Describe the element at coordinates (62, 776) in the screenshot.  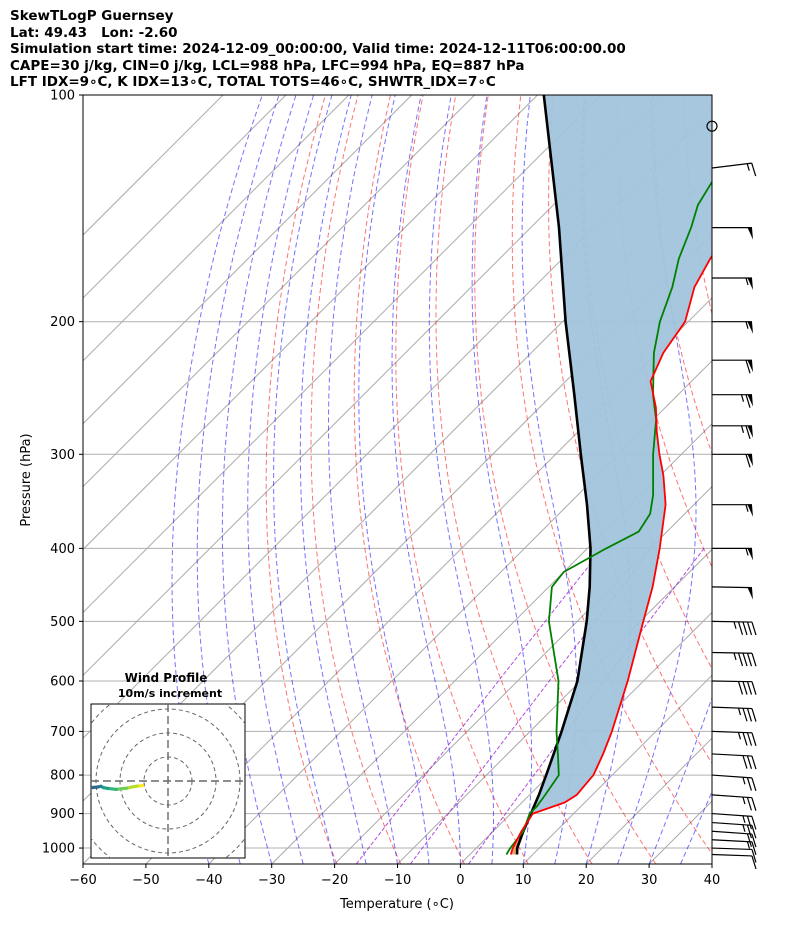
I see `y-tick-label: 800` at that location.